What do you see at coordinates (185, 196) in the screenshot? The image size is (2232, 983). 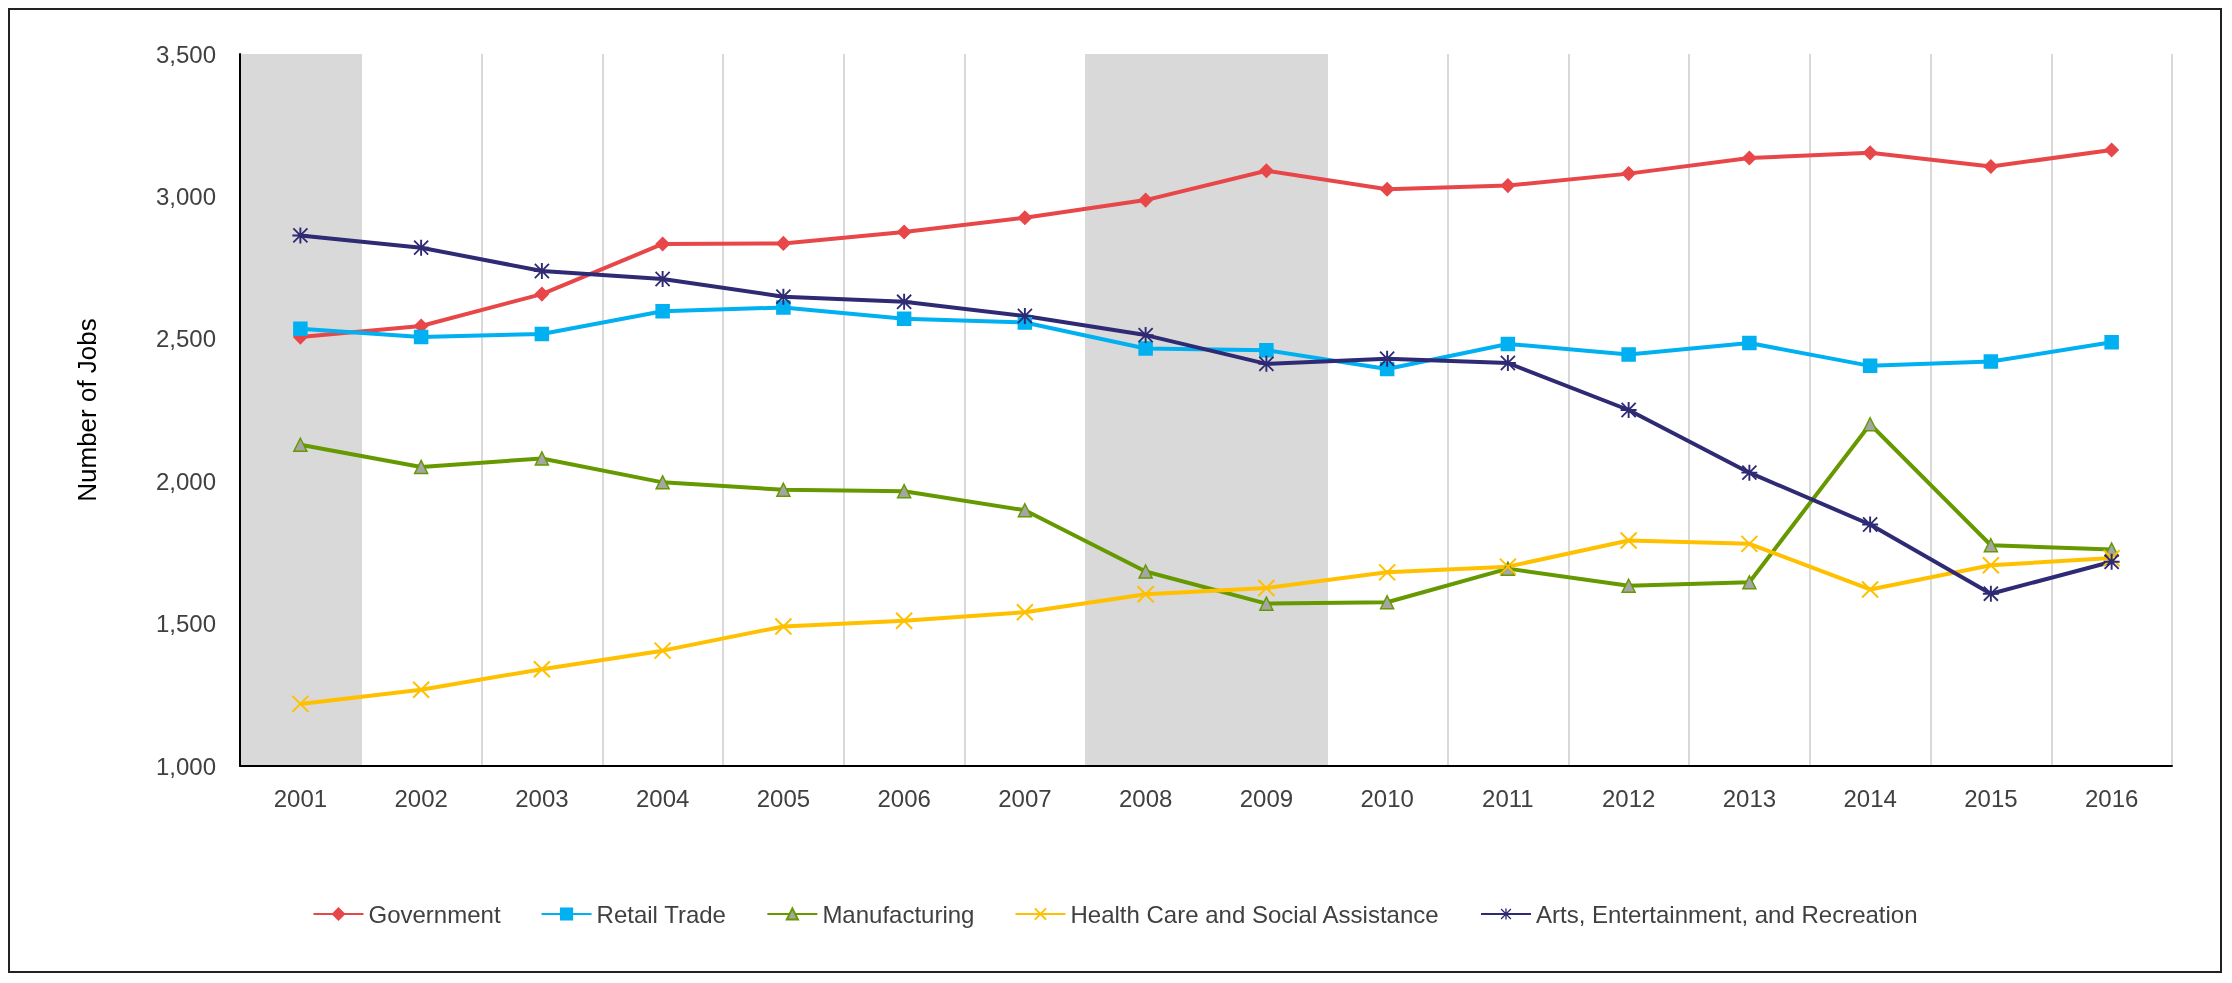 I see `y-tick-label: 3,000` at bounding box center [185, 196].